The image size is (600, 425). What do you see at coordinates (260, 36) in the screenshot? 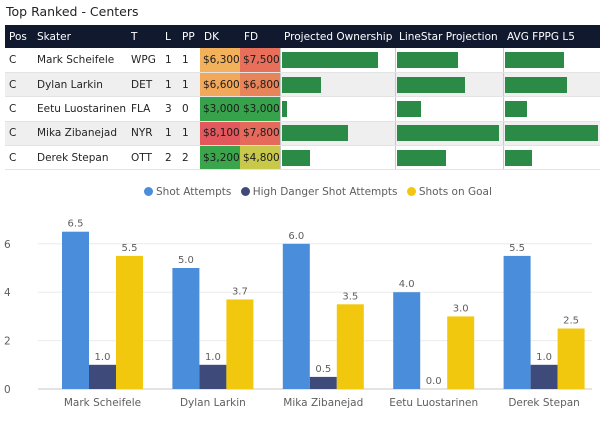
I see `header-fd: FD` at bounding box center [260, 36].